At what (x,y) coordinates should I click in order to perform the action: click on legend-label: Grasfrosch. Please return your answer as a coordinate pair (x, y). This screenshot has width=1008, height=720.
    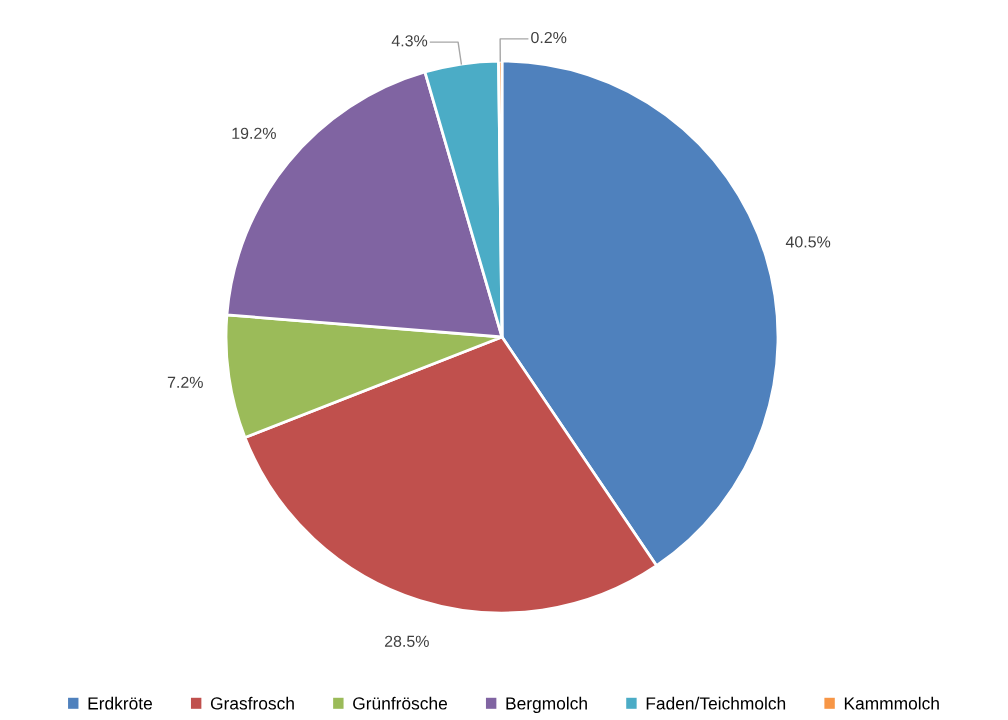
    Looking at the image, I should click on (252, 703).